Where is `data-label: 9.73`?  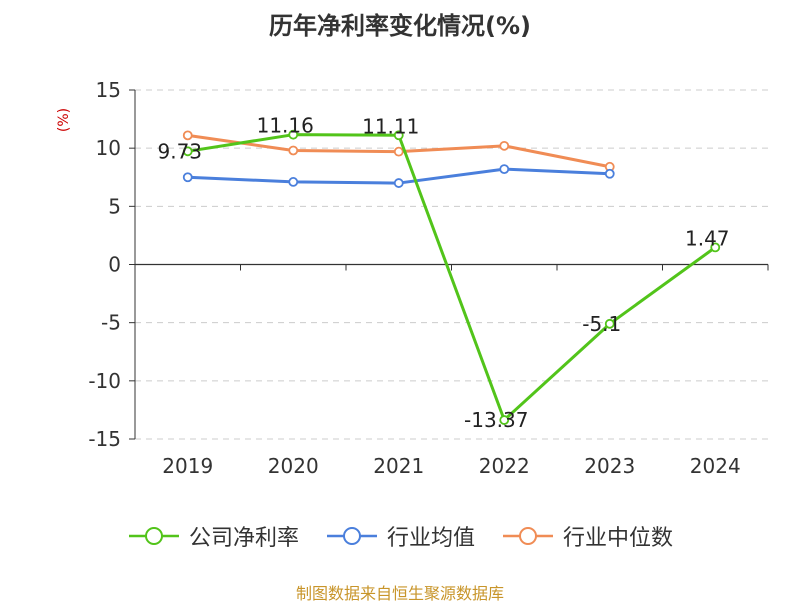 data-label: 9.73 is located at coordinates (179, 151).